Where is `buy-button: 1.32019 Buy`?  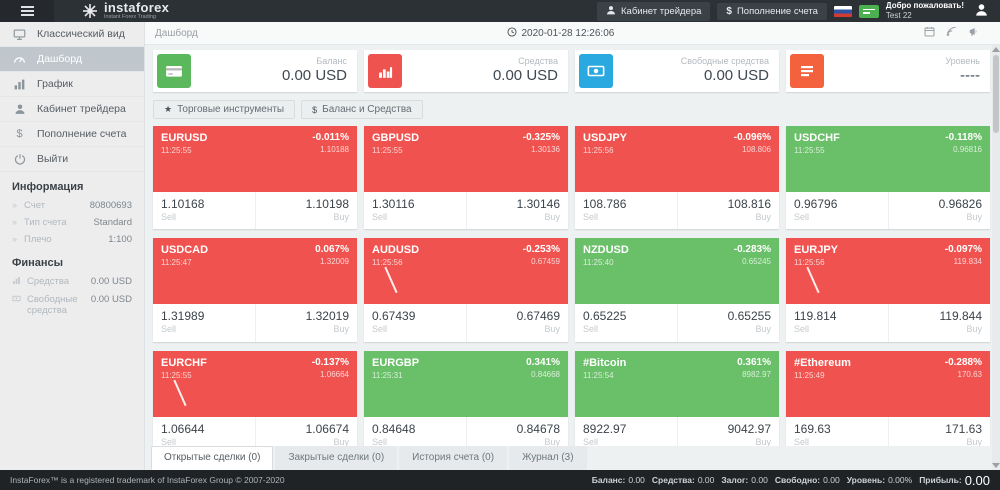 buy-button: 1.32019 Buy is located at coordinates (307, 322).